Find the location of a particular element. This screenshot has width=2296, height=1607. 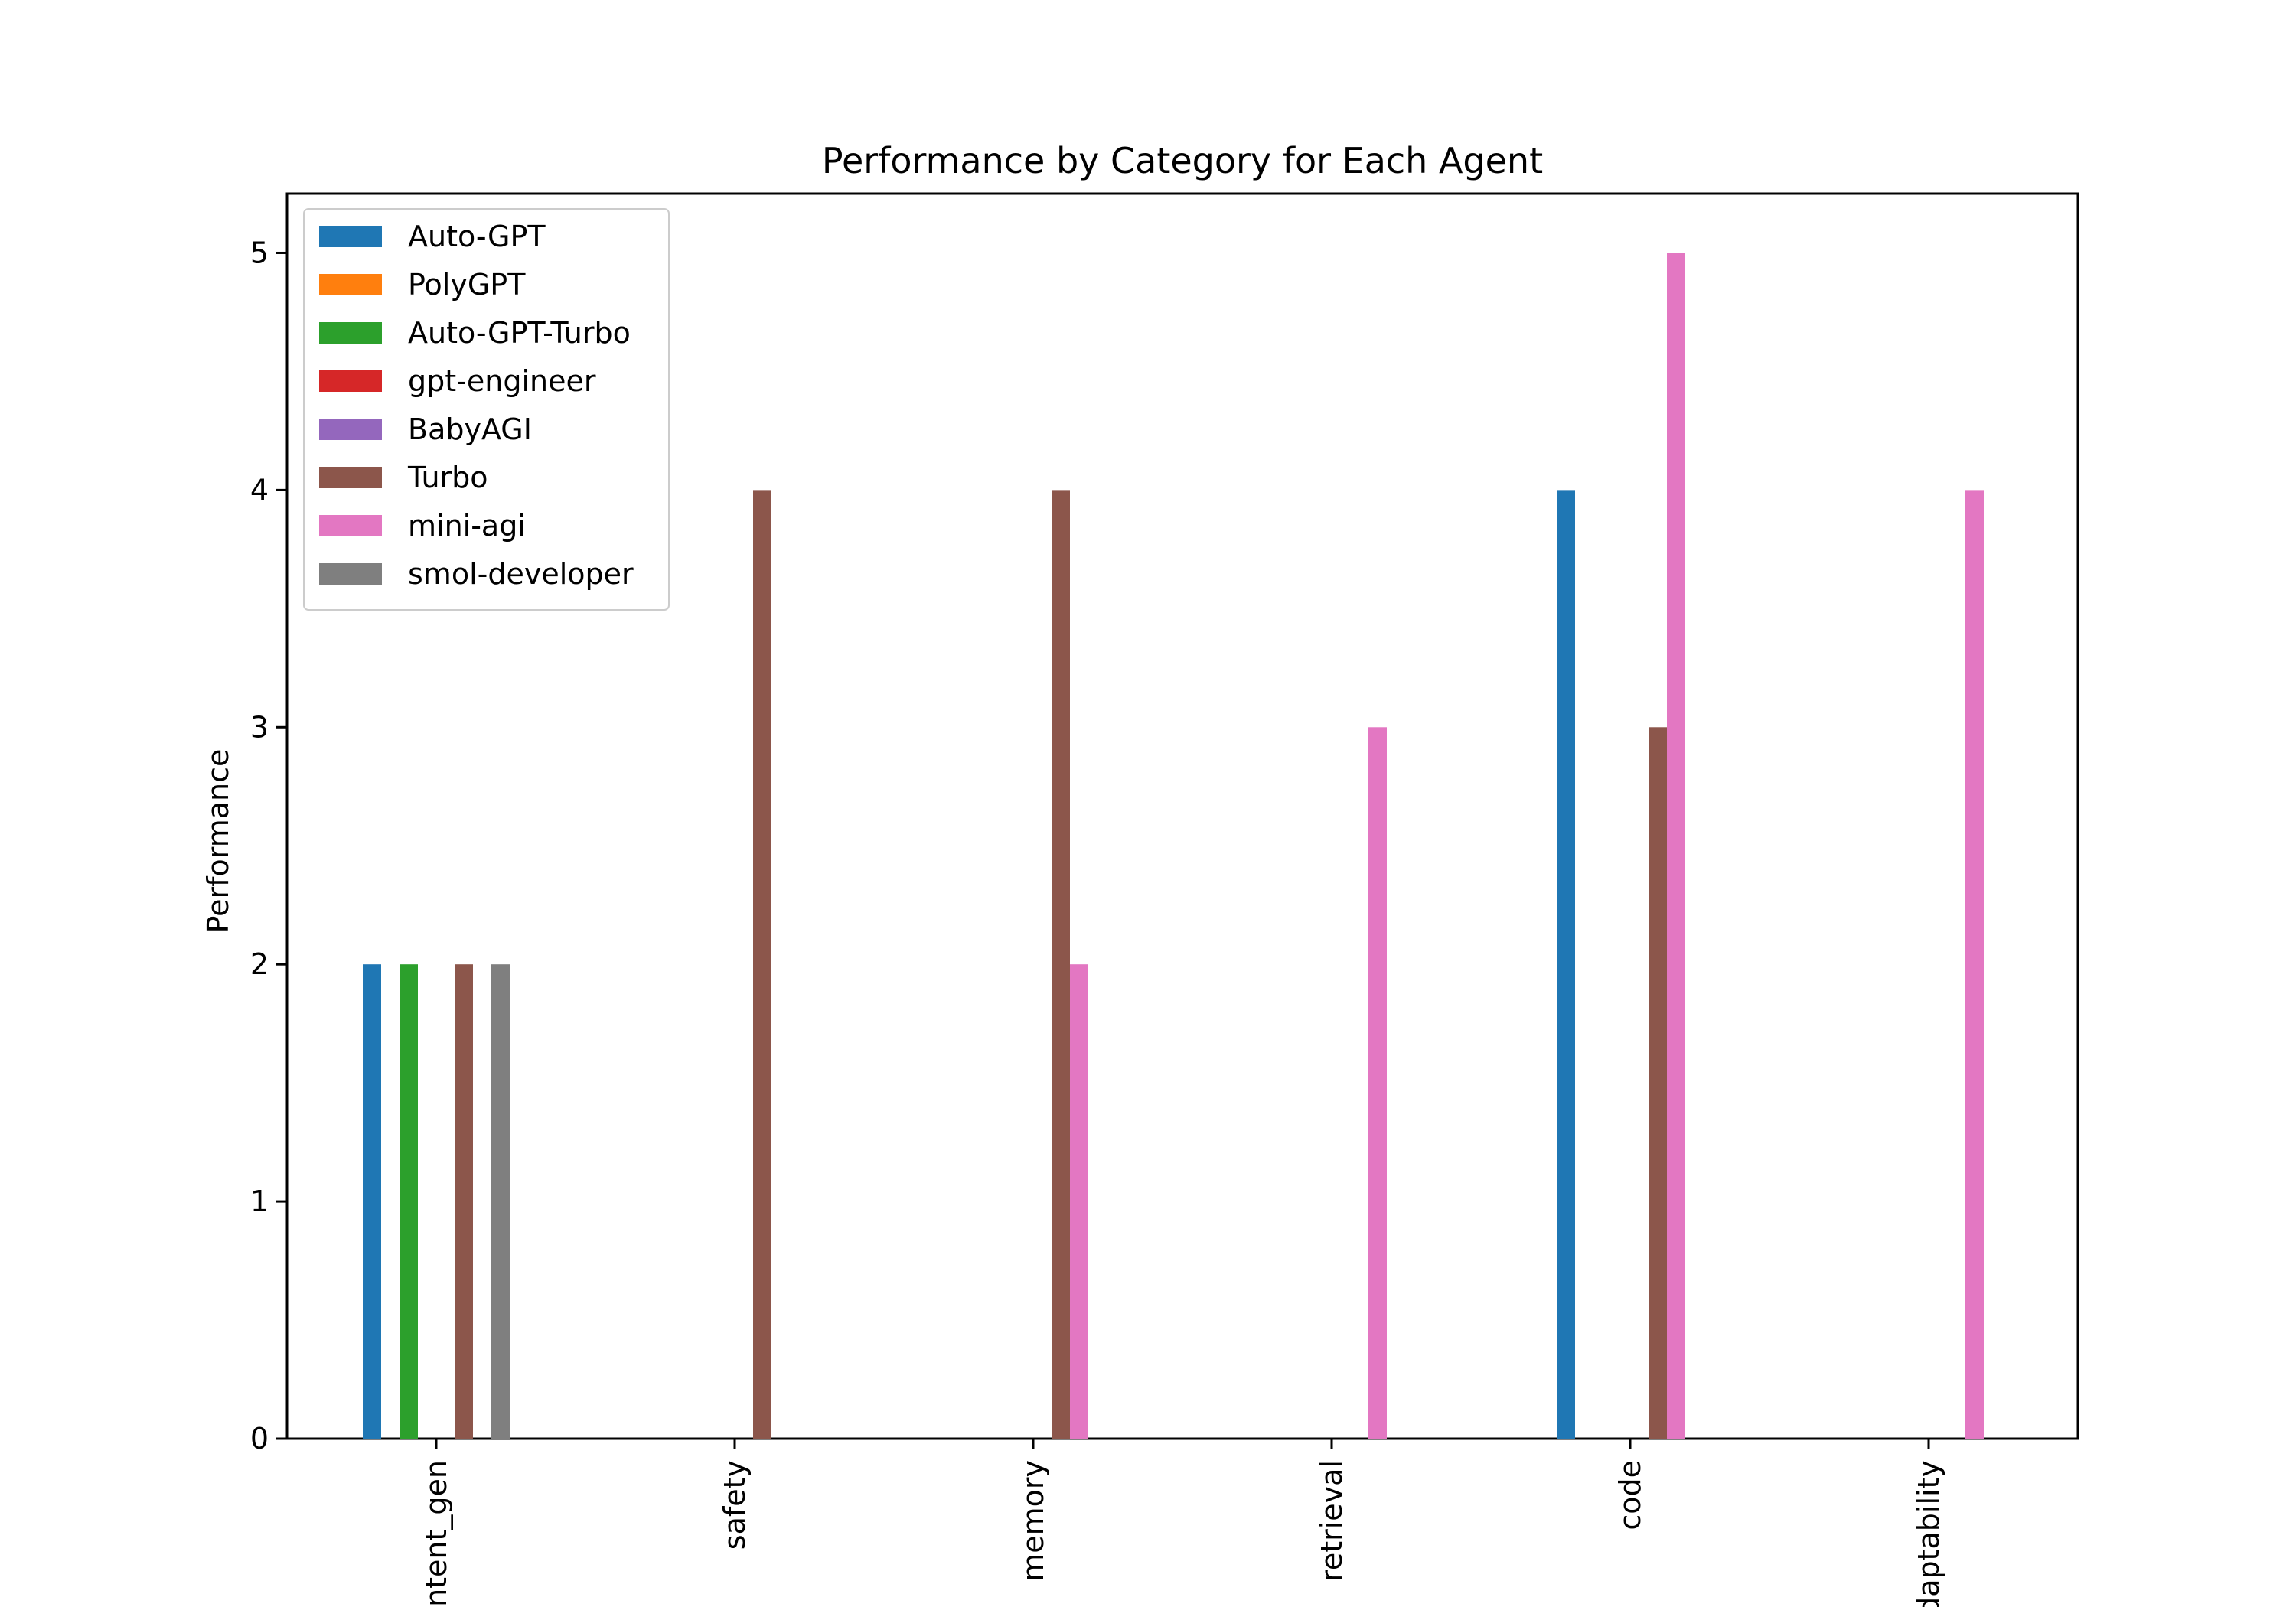

x-tick-label-retrieval: retrieval is located at coordinates (1332, 1521).